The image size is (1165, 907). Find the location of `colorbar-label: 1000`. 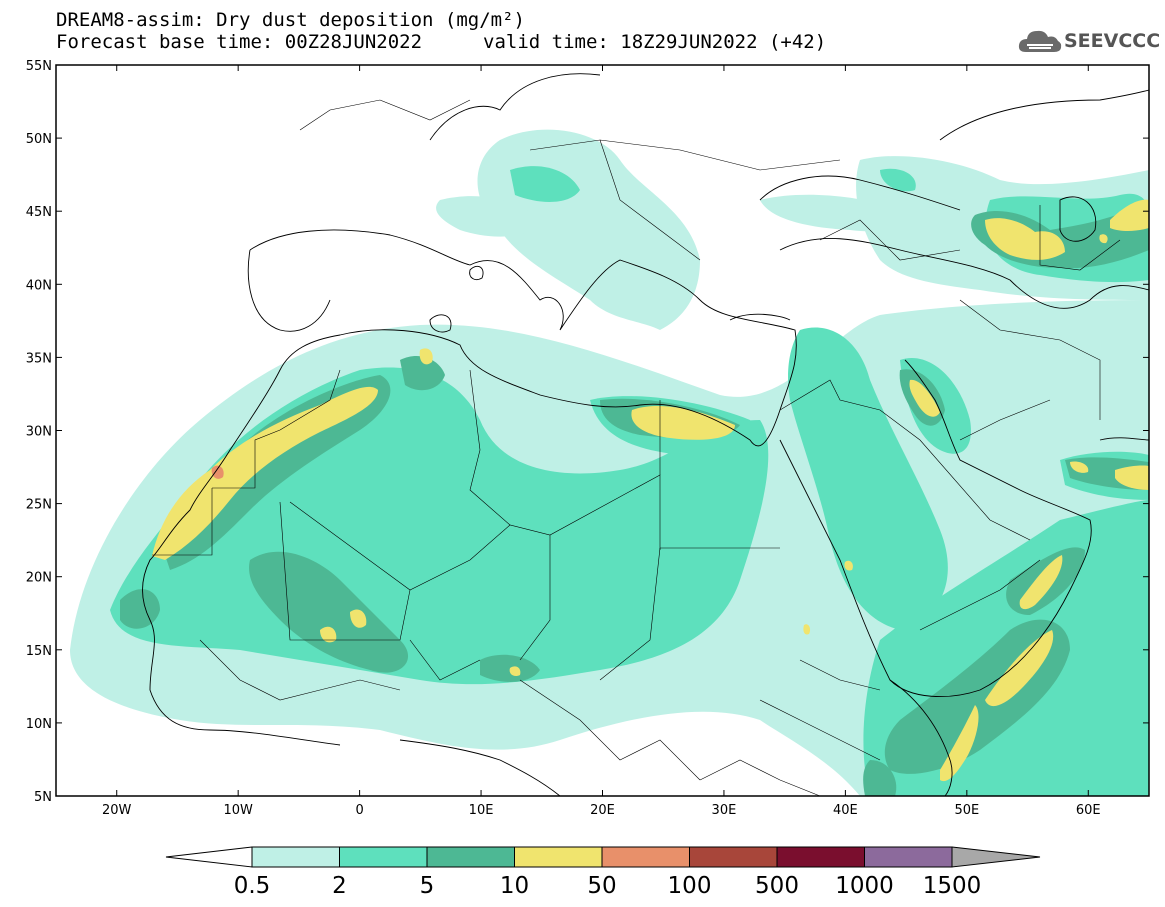

colorbar-label: 1000 is located at coordinates (864, 886).